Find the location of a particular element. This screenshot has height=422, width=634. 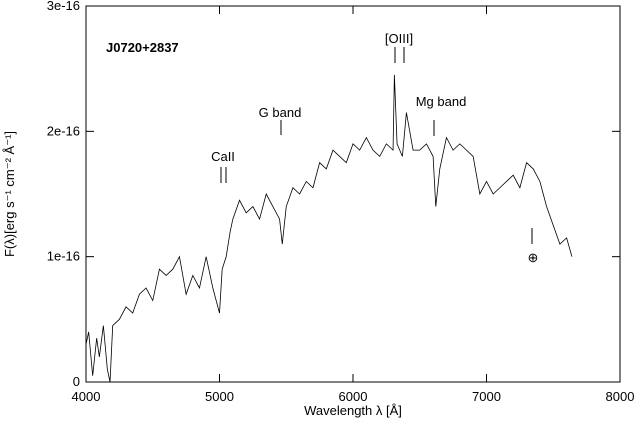

annotation: J0720+2837 is located at coordinates (142, 47).